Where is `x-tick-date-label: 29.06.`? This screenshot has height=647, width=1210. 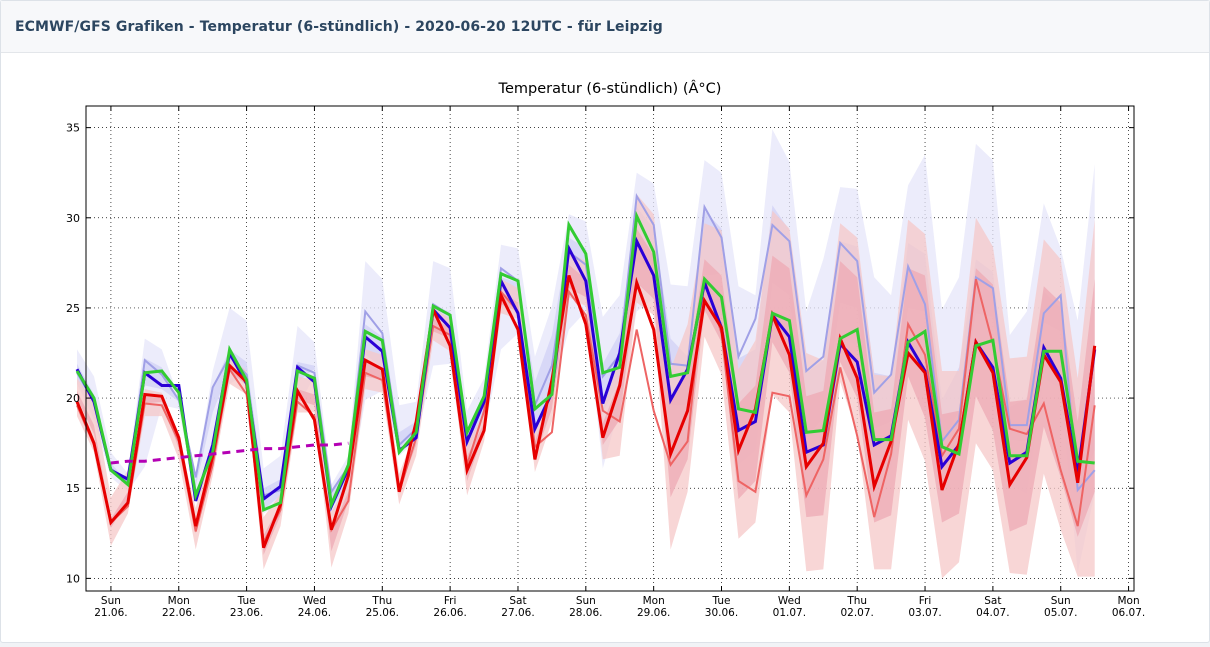
x-tick-date-label: 29.06. is located at coordinates (653, 613).